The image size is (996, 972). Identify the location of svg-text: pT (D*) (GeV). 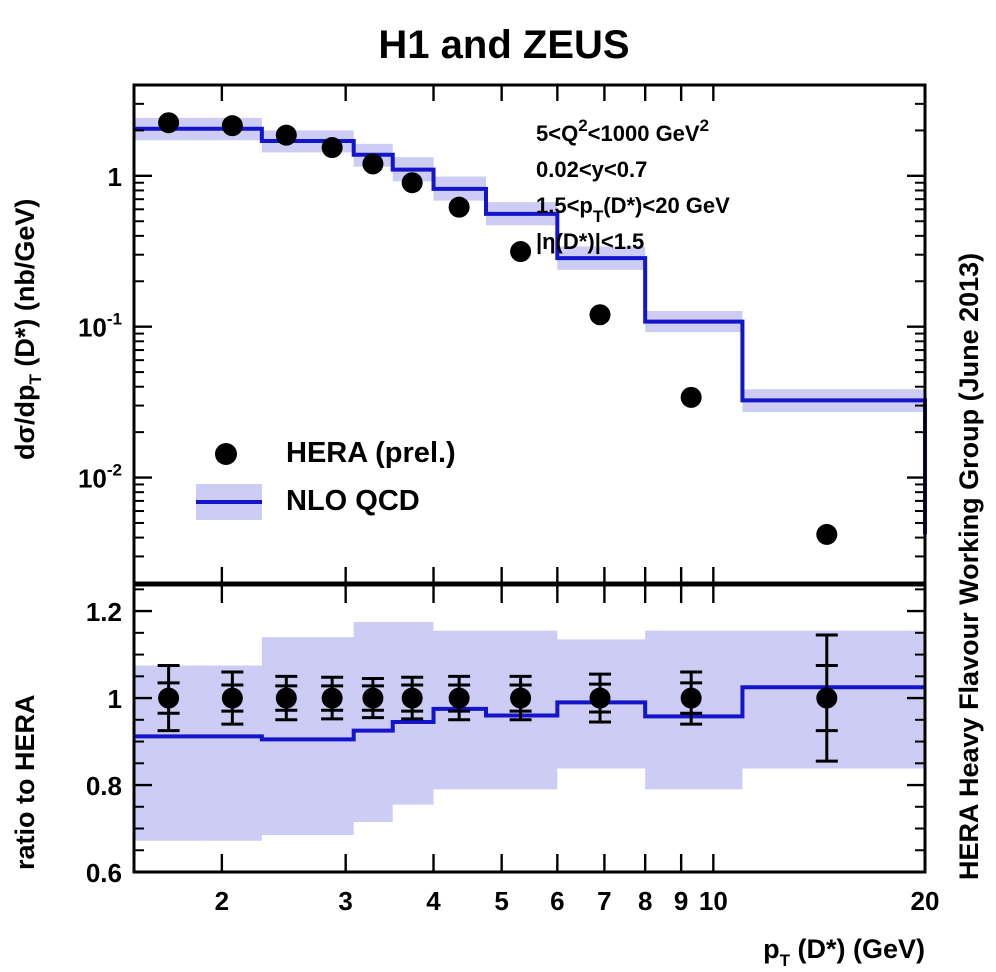
(844, 952).